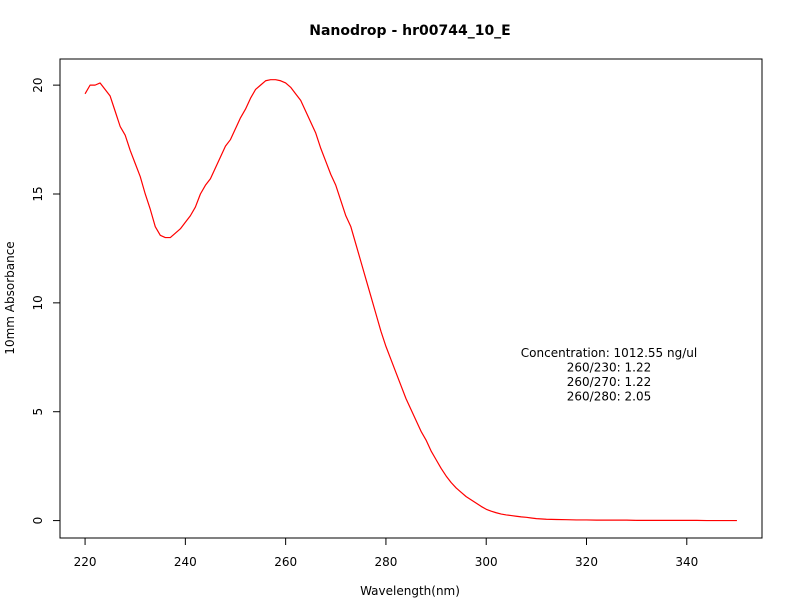 The image size is (792, 612). I want to click on y-tick-label: 0, so click(38, 521).